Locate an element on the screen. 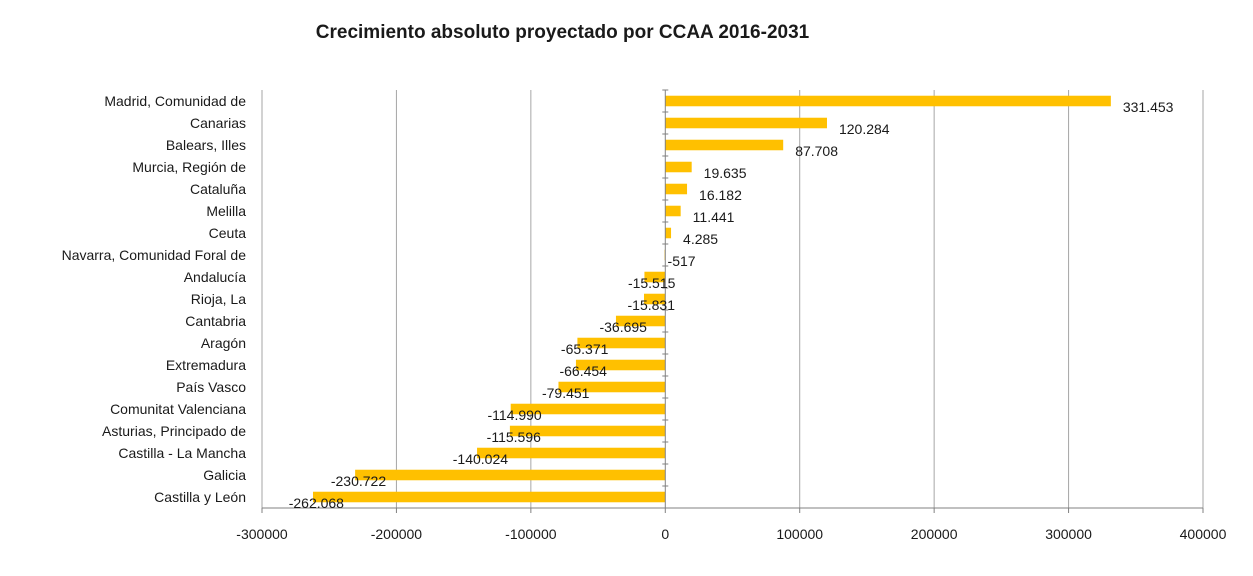  category-label: Andalucía is located at coordinates (215, 277).